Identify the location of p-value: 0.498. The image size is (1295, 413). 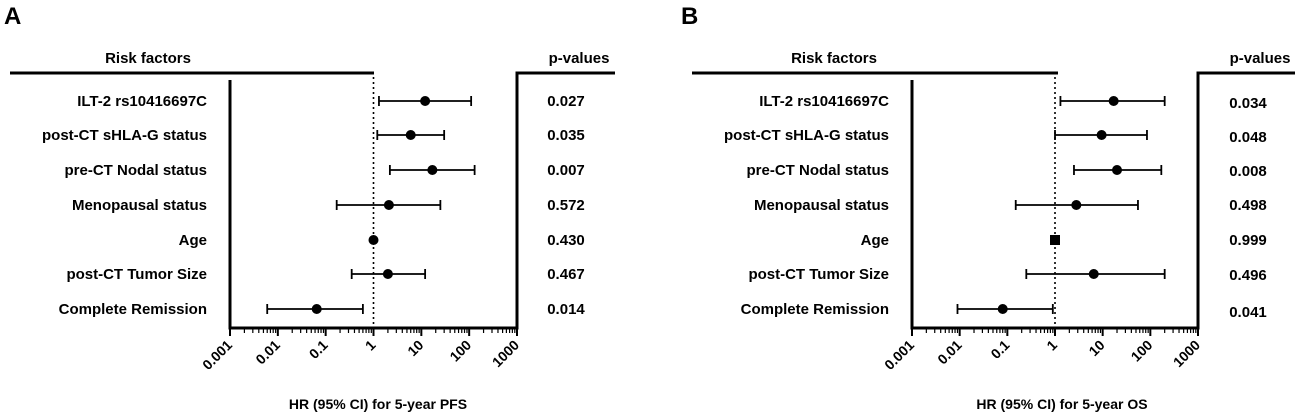
(1248, 205).